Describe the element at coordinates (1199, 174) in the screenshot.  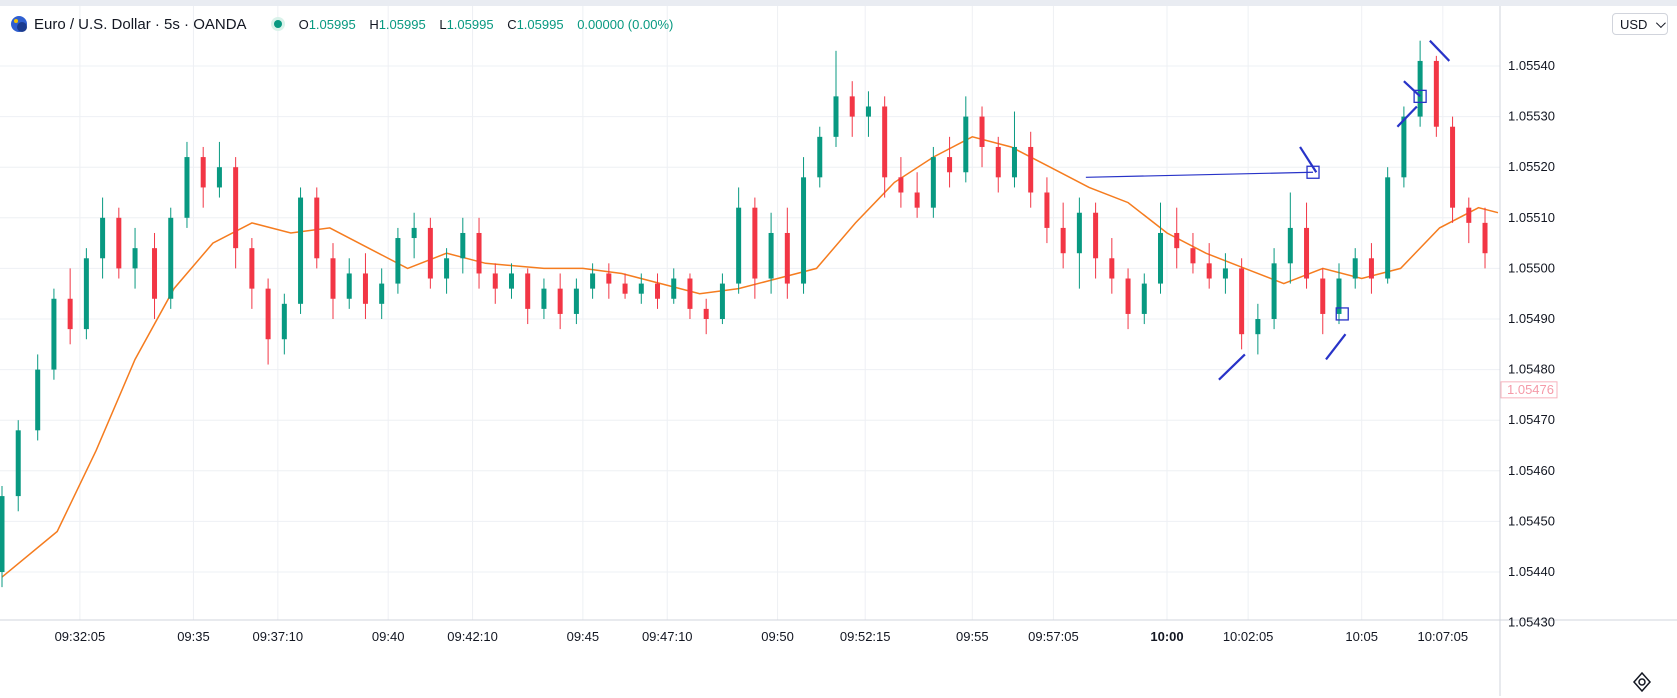
I see `trend-line` at that location.